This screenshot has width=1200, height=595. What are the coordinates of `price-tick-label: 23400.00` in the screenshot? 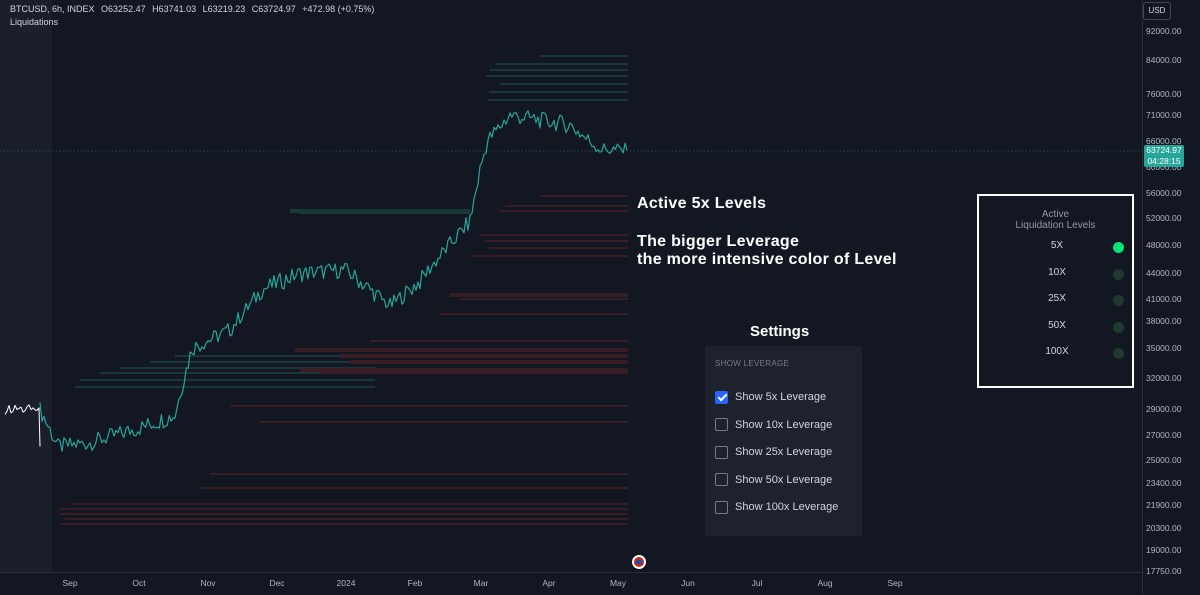 It's located at (1164, 483).